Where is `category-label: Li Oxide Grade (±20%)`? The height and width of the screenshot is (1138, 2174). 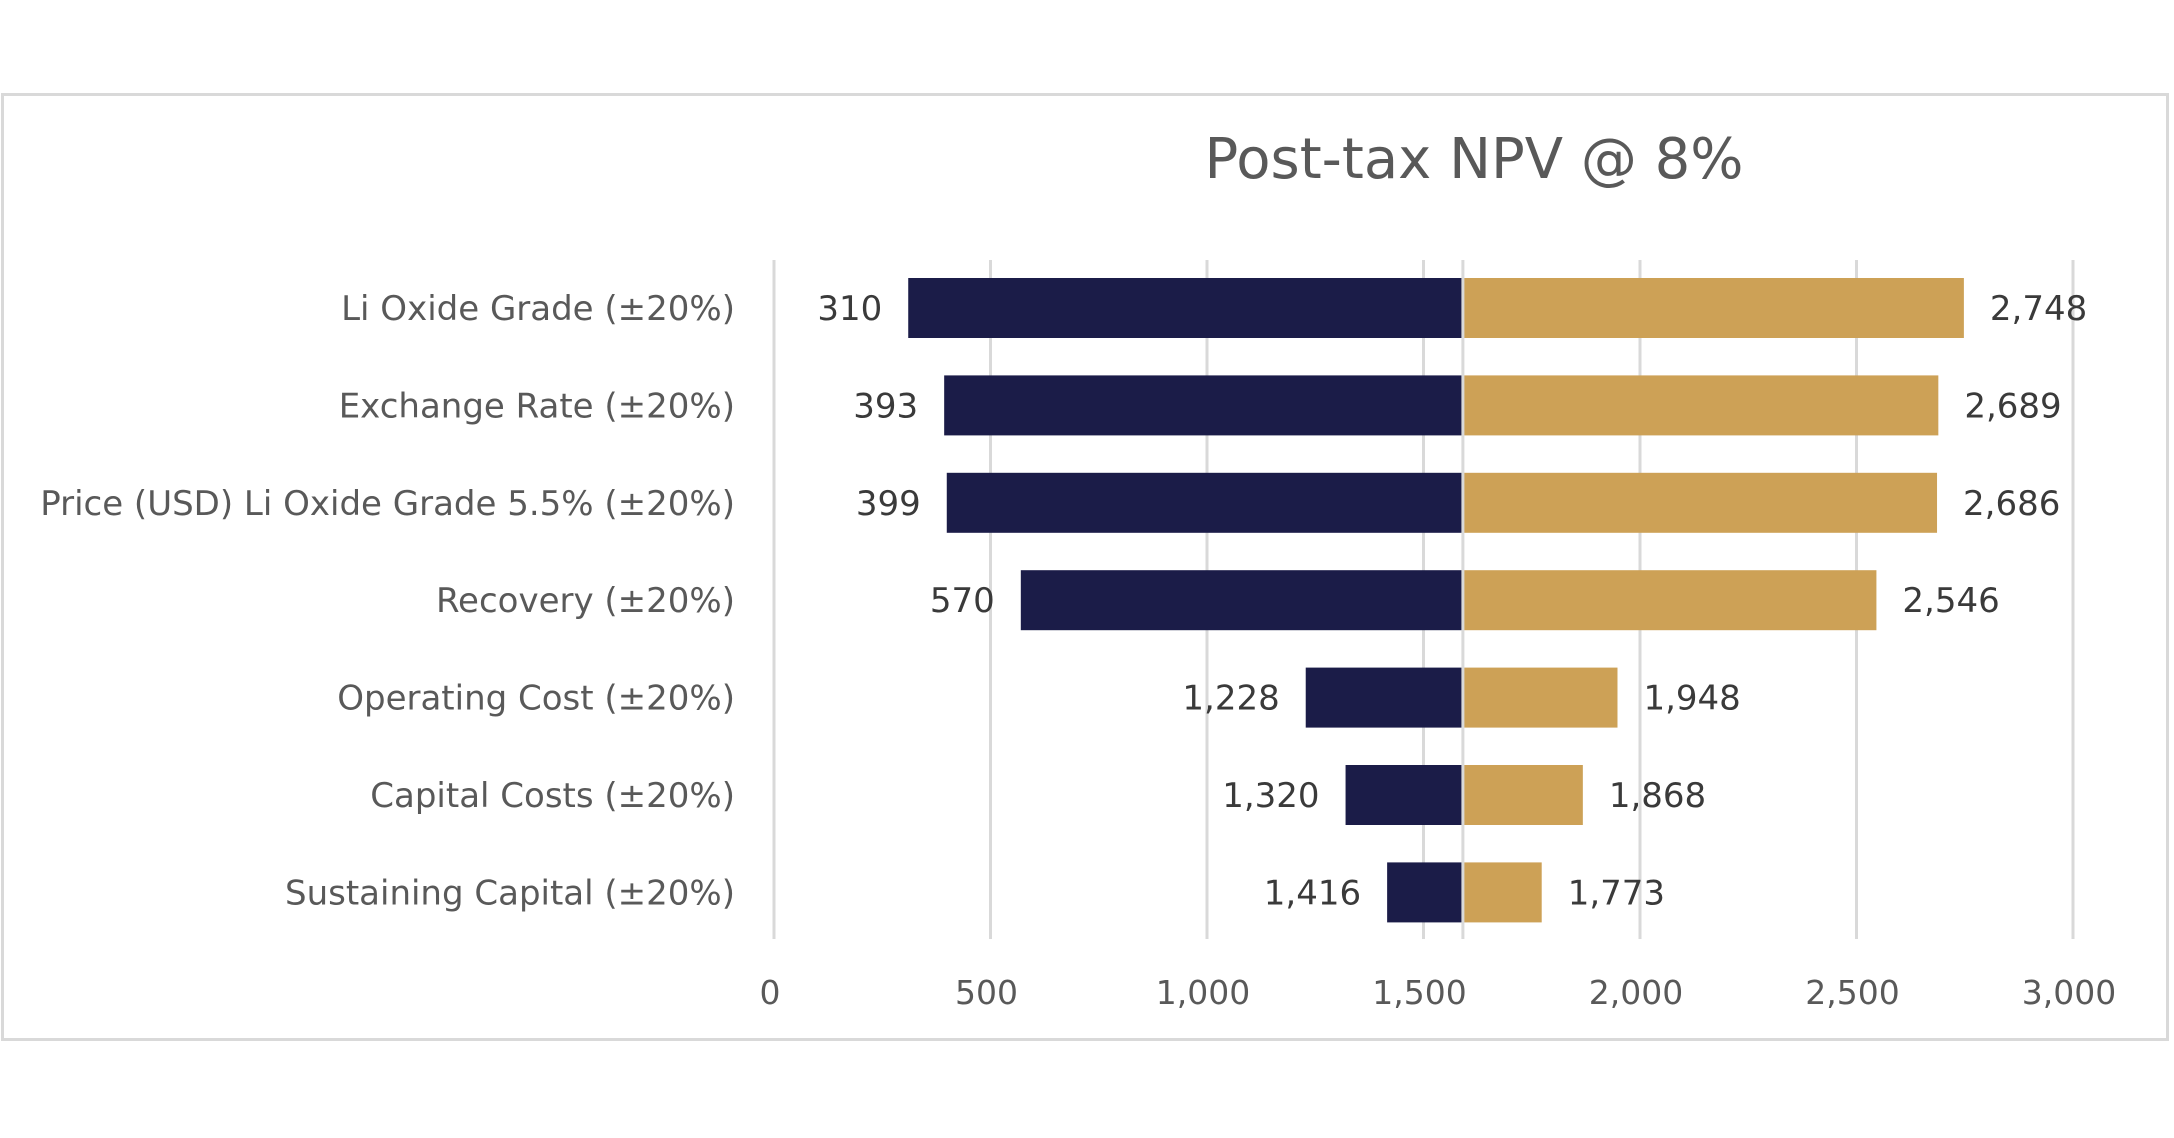 category-label: Li Oxide Grade (±20%) is located at coordinates (538, 309).